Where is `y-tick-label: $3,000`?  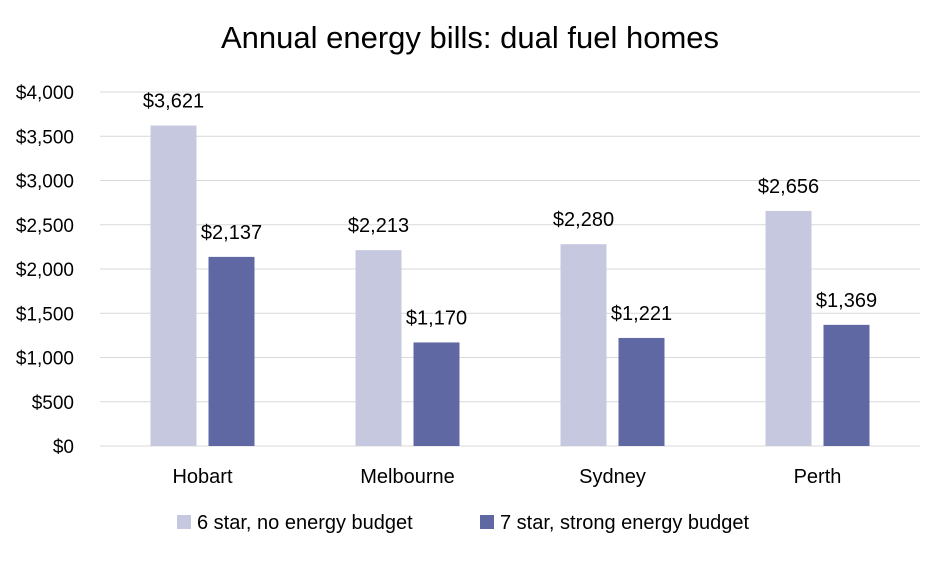 y-tick-label: $3,000 is located at coordinates (45, 182).